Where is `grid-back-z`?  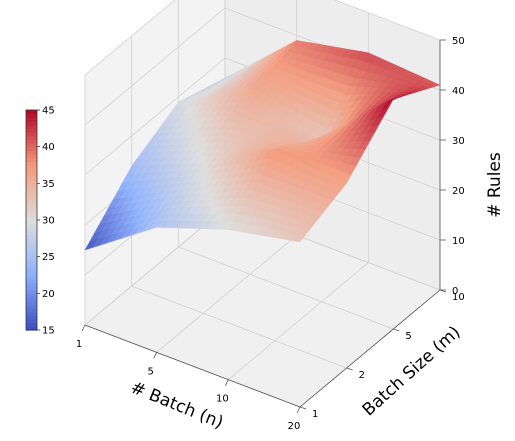
grid-back-z is located at coordinates (387, 20).